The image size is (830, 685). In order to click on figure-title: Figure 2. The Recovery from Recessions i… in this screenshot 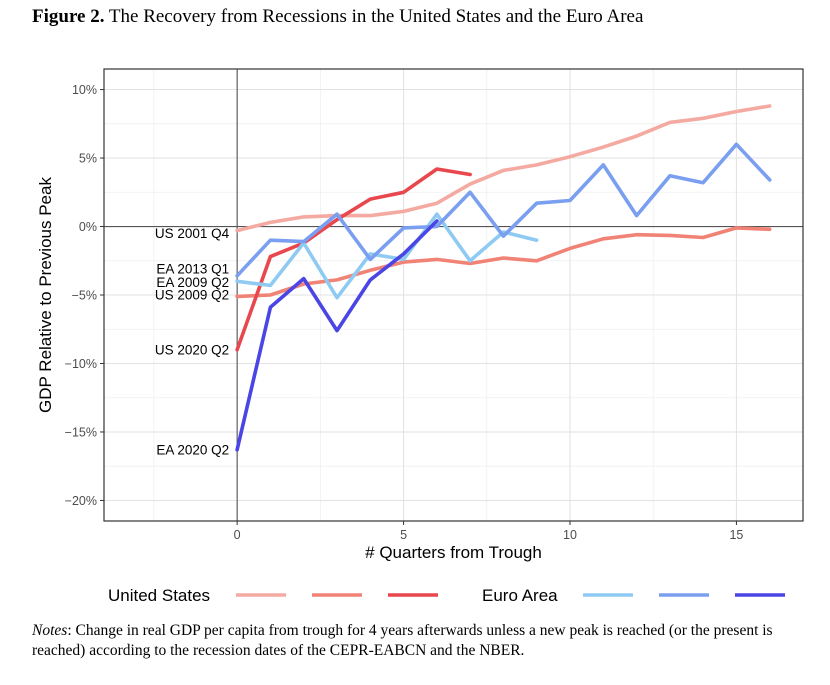, I will do `click(337, 17)`.